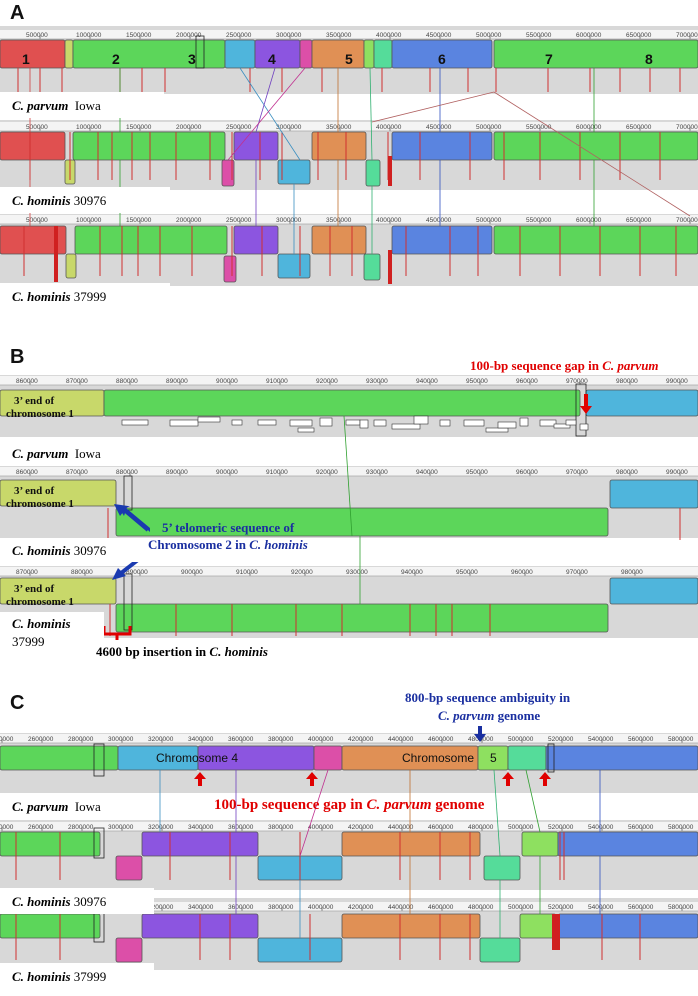 The image size is (698, 996). I want to click on panel-b-ruler-1-label: 970000, so click(577, 381).